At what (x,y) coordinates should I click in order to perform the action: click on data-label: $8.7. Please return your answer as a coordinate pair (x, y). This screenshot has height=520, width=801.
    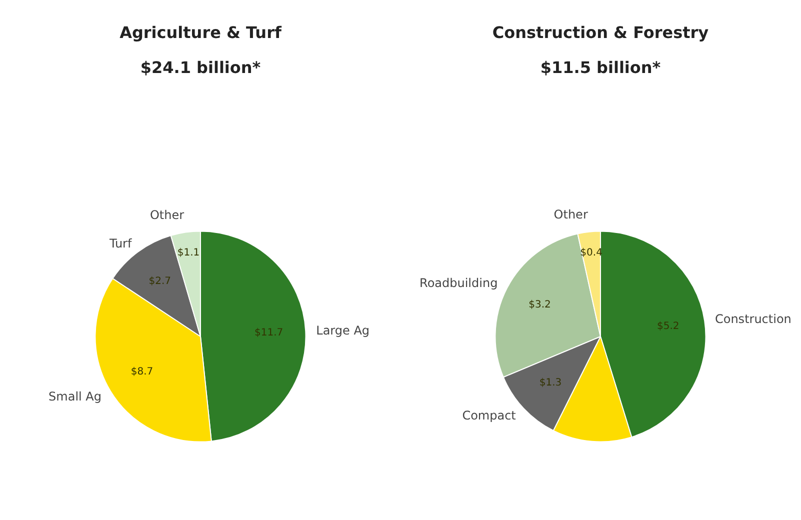
    Looking at the image, I should click on (142, 372).